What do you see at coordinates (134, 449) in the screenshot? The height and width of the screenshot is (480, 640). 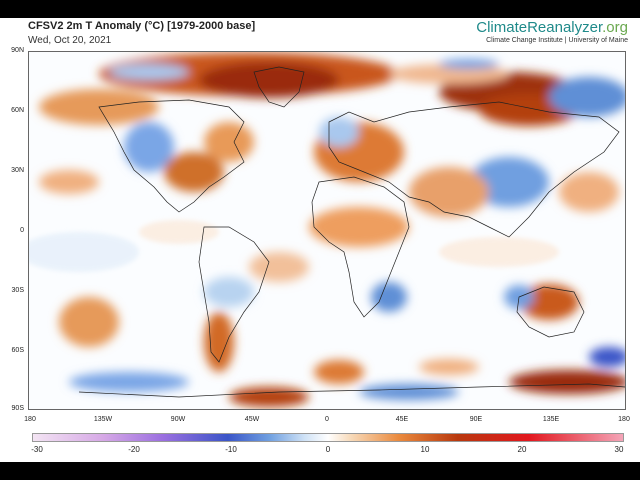 I see `colorbar-tick: -20` at bounding box center [134, 449].